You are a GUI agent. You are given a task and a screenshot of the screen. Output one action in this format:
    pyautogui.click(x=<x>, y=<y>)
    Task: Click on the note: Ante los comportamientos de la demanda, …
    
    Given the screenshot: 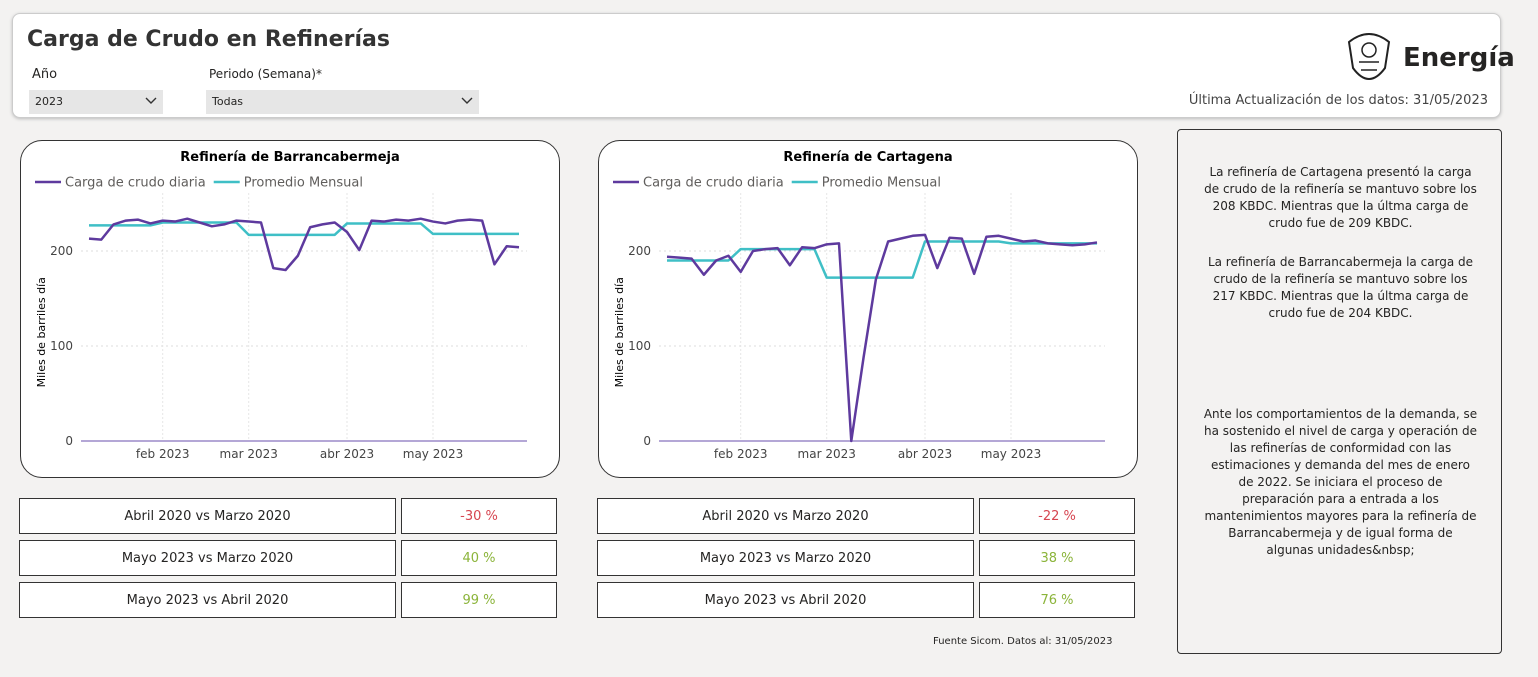 What is the action you would take?
    pyautogui.click(x=1340, y=482)
    